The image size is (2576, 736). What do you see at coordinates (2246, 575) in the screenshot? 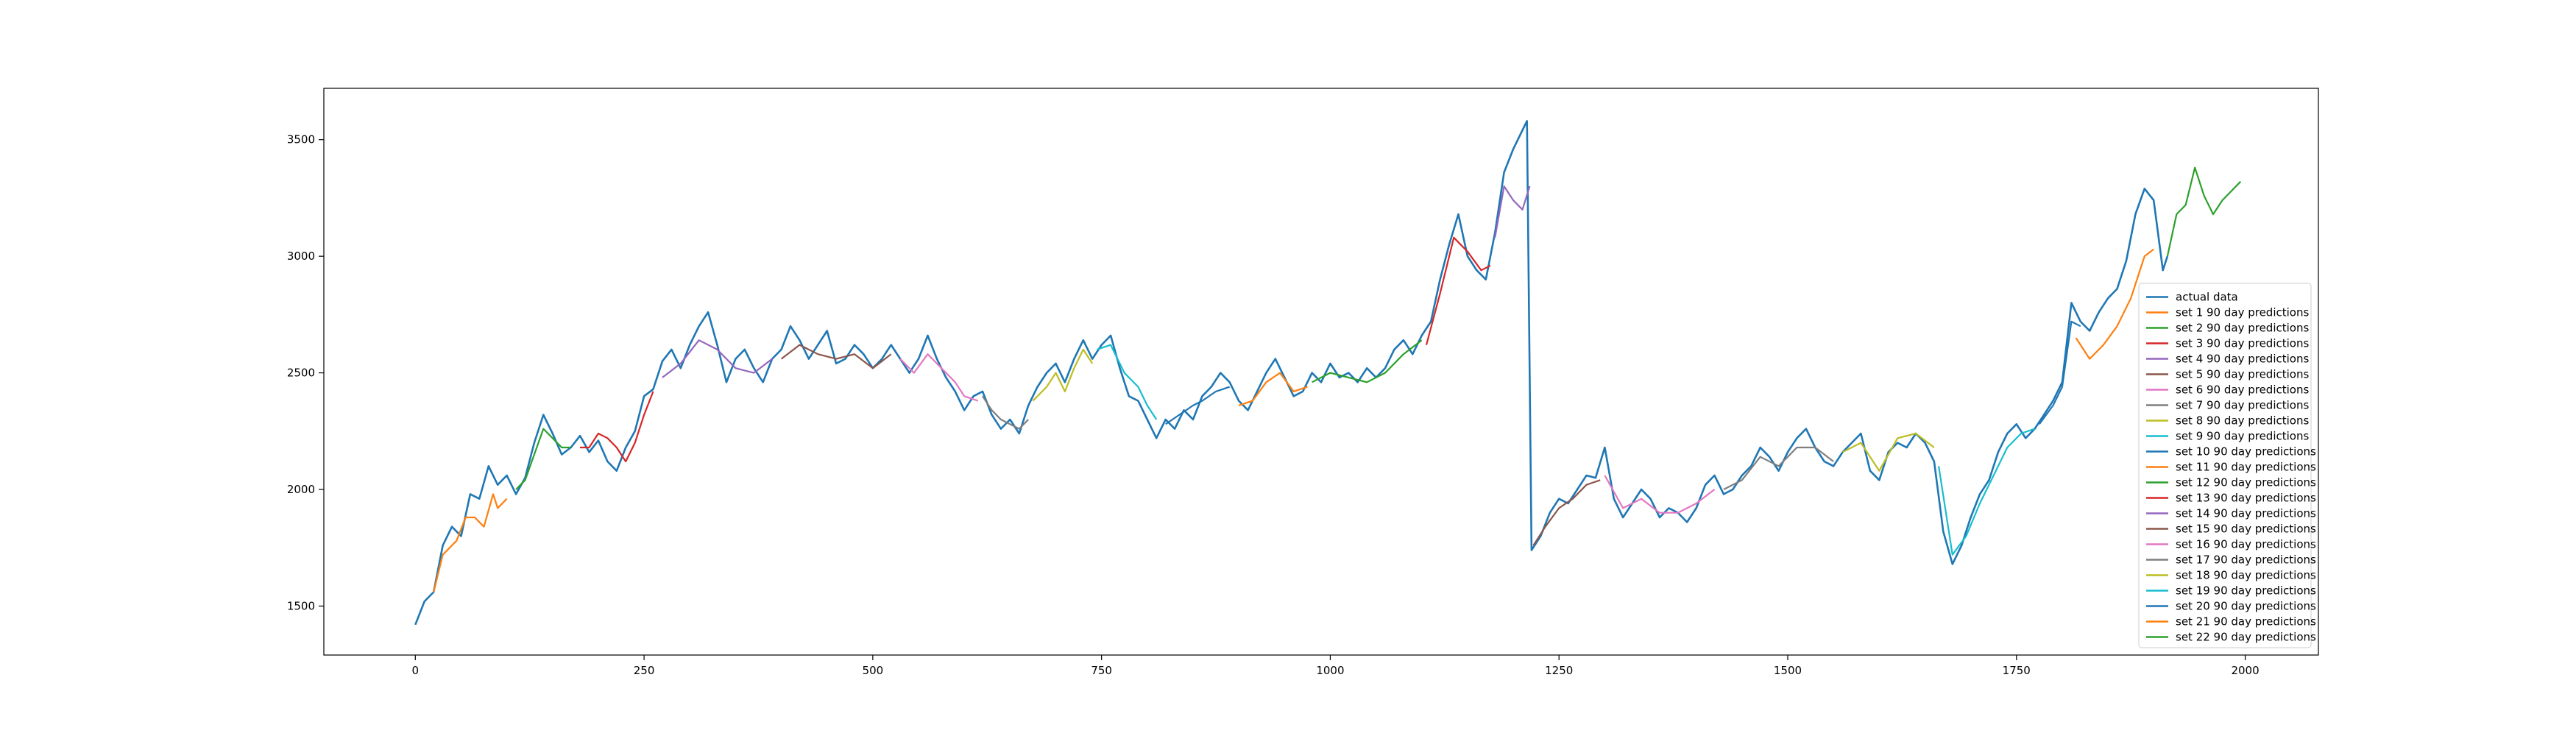
I see `legend-label: set 18 90 day predictions` at bounding box center [2246, 575].